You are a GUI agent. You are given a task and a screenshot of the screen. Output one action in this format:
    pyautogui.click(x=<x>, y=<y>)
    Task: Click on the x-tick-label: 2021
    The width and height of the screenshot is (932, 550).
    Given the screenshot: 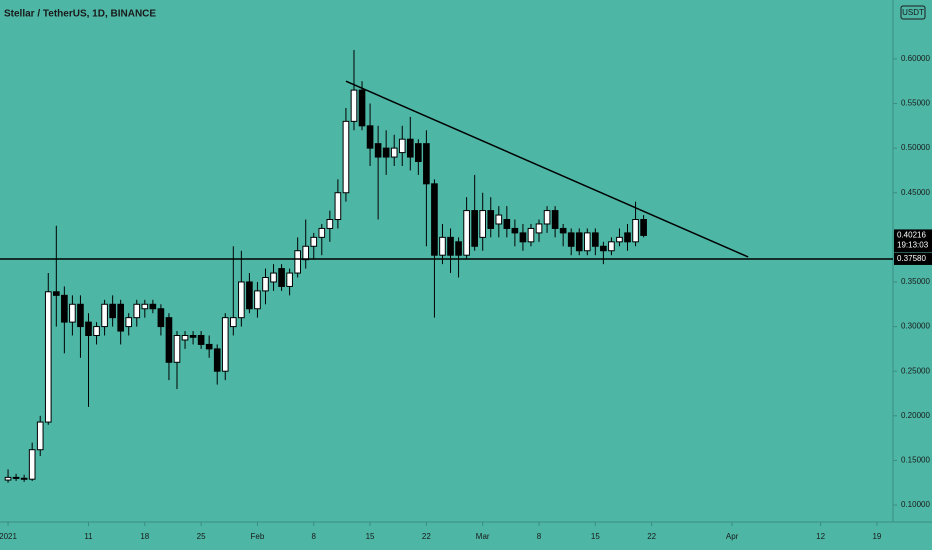 What is the action you would take?
    pyautogui.click(x=8, y=536)
    